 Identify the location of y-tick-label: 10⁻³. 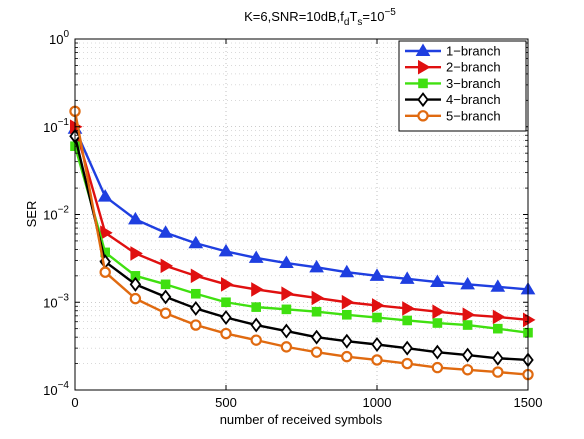
(56, 301).